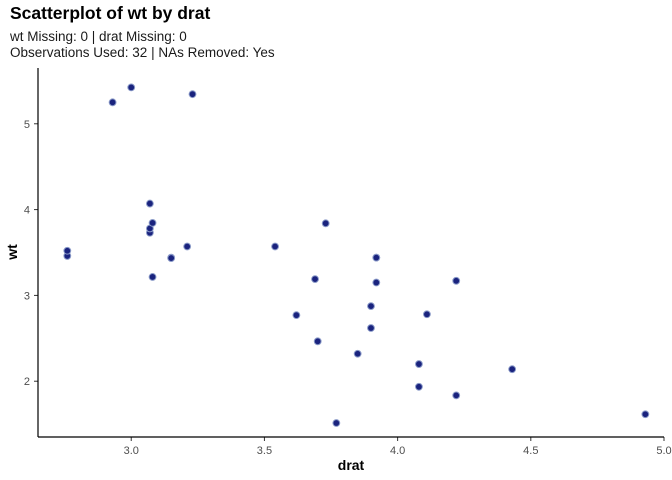 The image size is (672, 480). What do you see at coordinates (98, 36) in the screenshot?
I see `chart-subtitle-missing: wt Missing: 0 | drat Missing: 0` at bounding box center [98, 36].